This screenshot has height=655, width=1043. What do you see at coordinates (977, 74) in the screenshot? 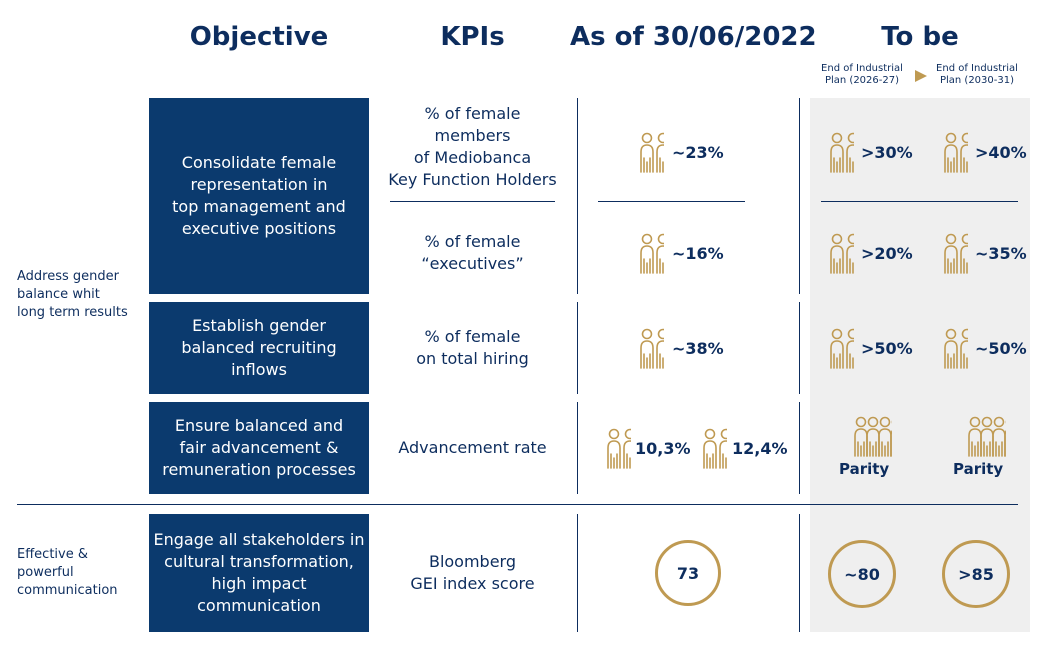
I see `end-plan-2030-label: End of Industrial Plan (2030-31)` at bounding box center [977, 74].